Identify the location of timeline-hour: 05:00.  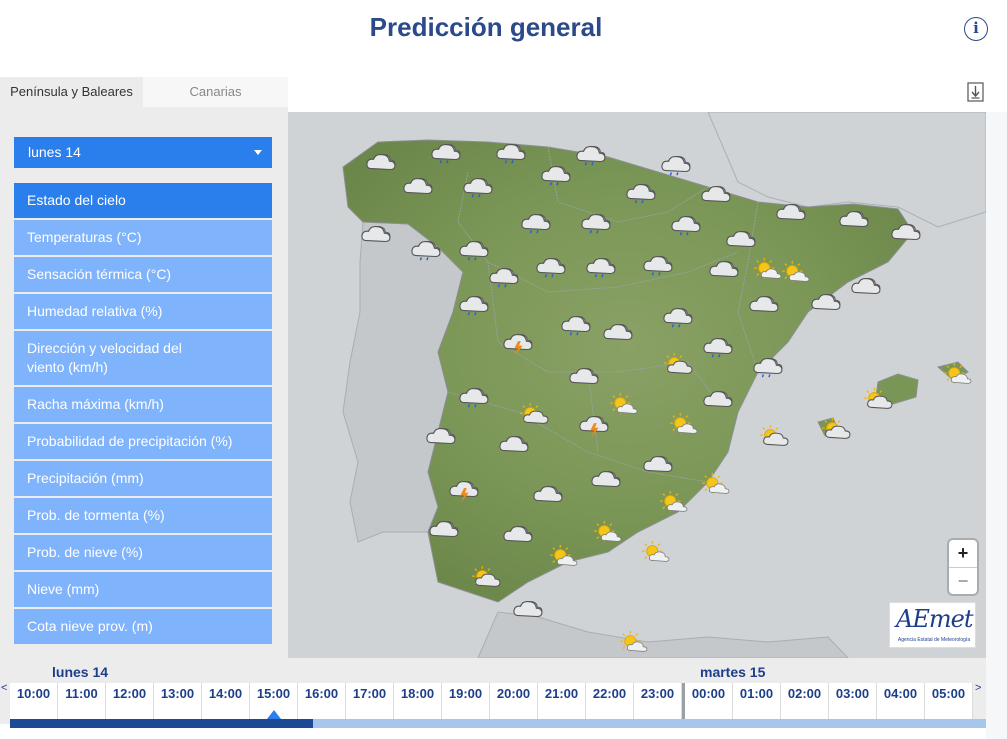
(949, 701).